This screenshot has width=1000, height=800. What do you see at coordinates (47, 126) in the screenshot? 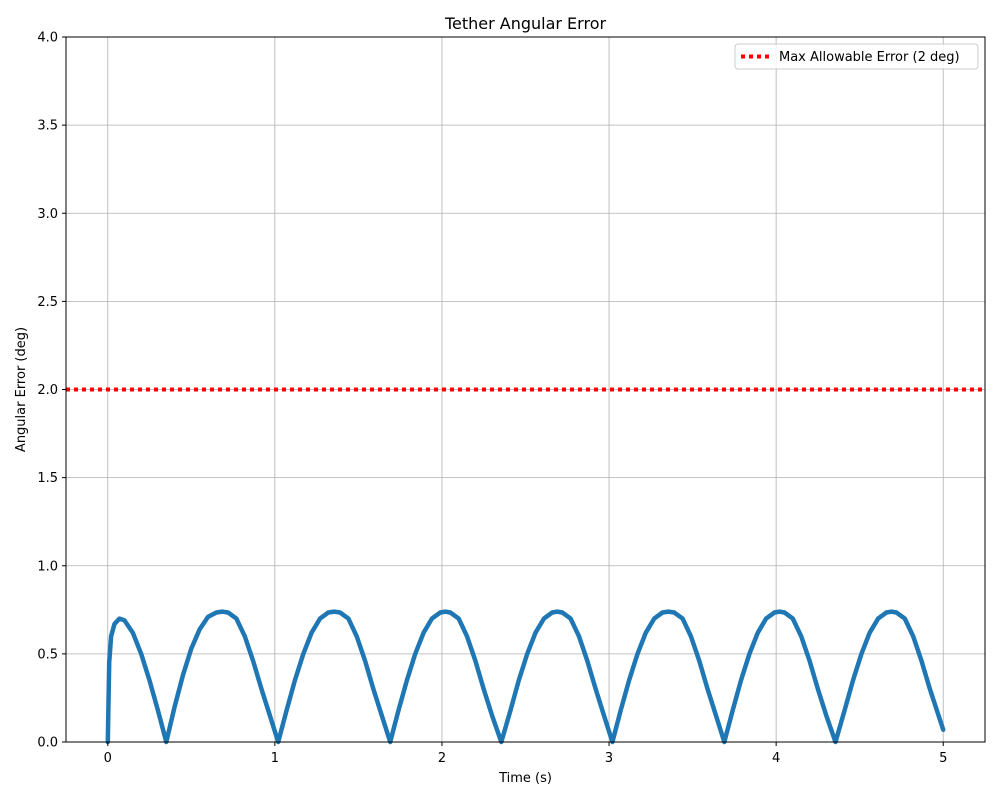
I see `y-tick-label: 3.5` at bounding box center [47, 126].